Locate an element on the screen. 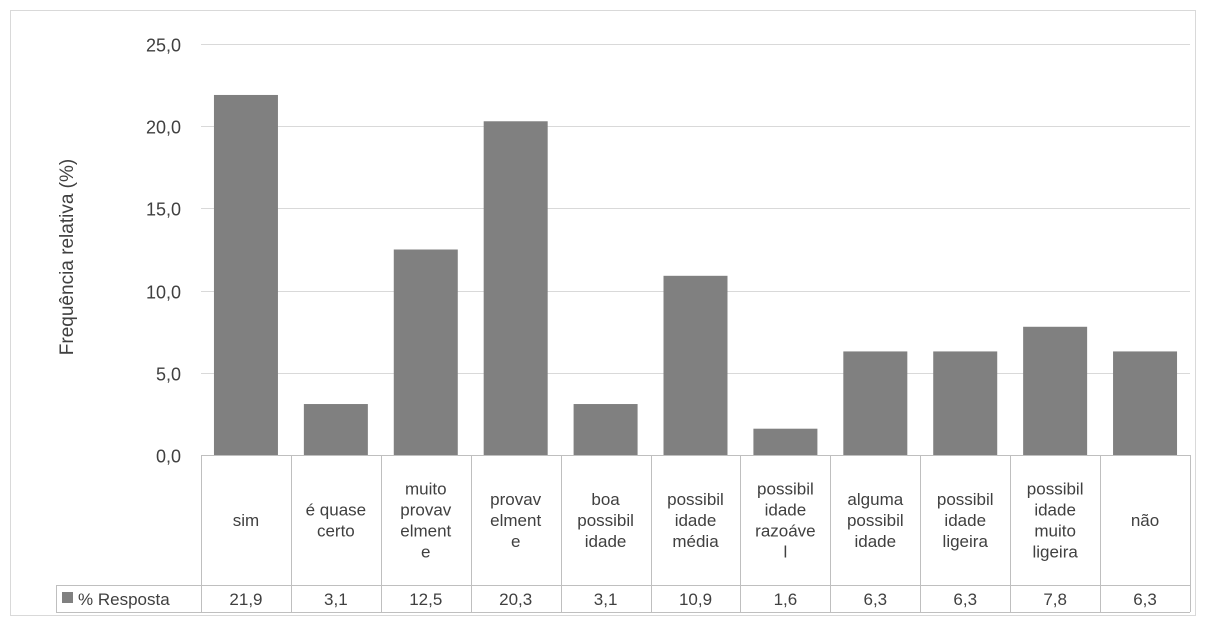  category-label: é quase certo is located at coordinates (336, 521).